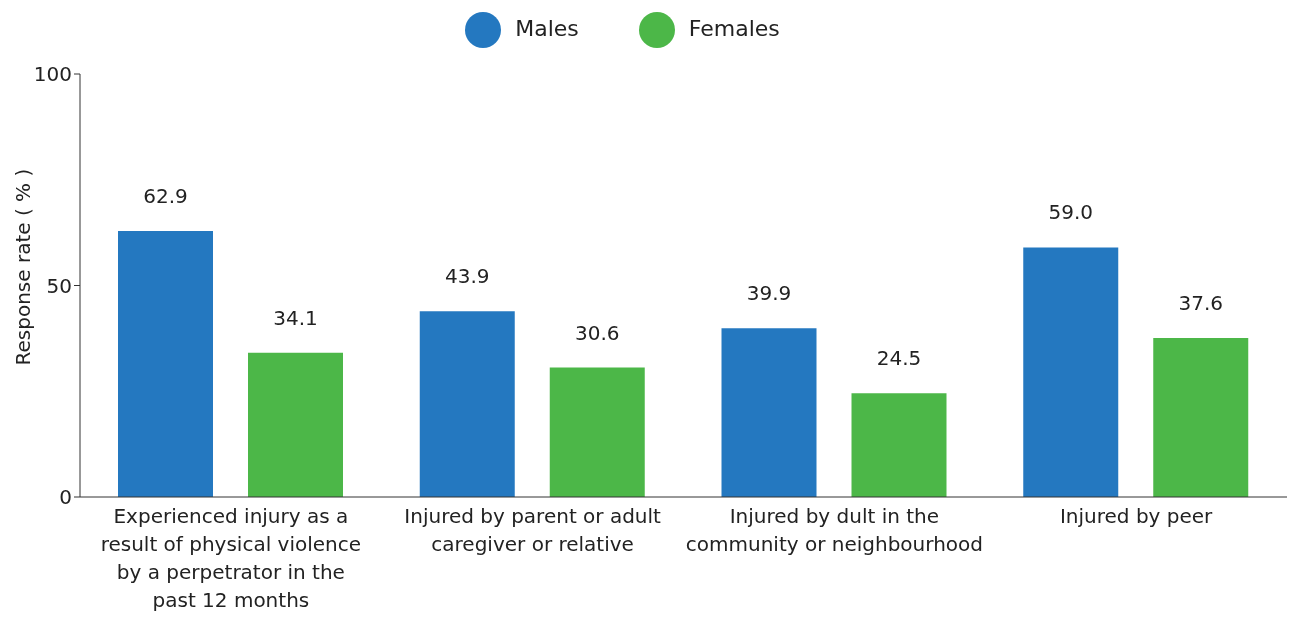 The height and width of the screenshot is (625, 1295). Describe the element at coordinates (59, 285) in the screenshot. I see `y-tick-label: 50` at that location.